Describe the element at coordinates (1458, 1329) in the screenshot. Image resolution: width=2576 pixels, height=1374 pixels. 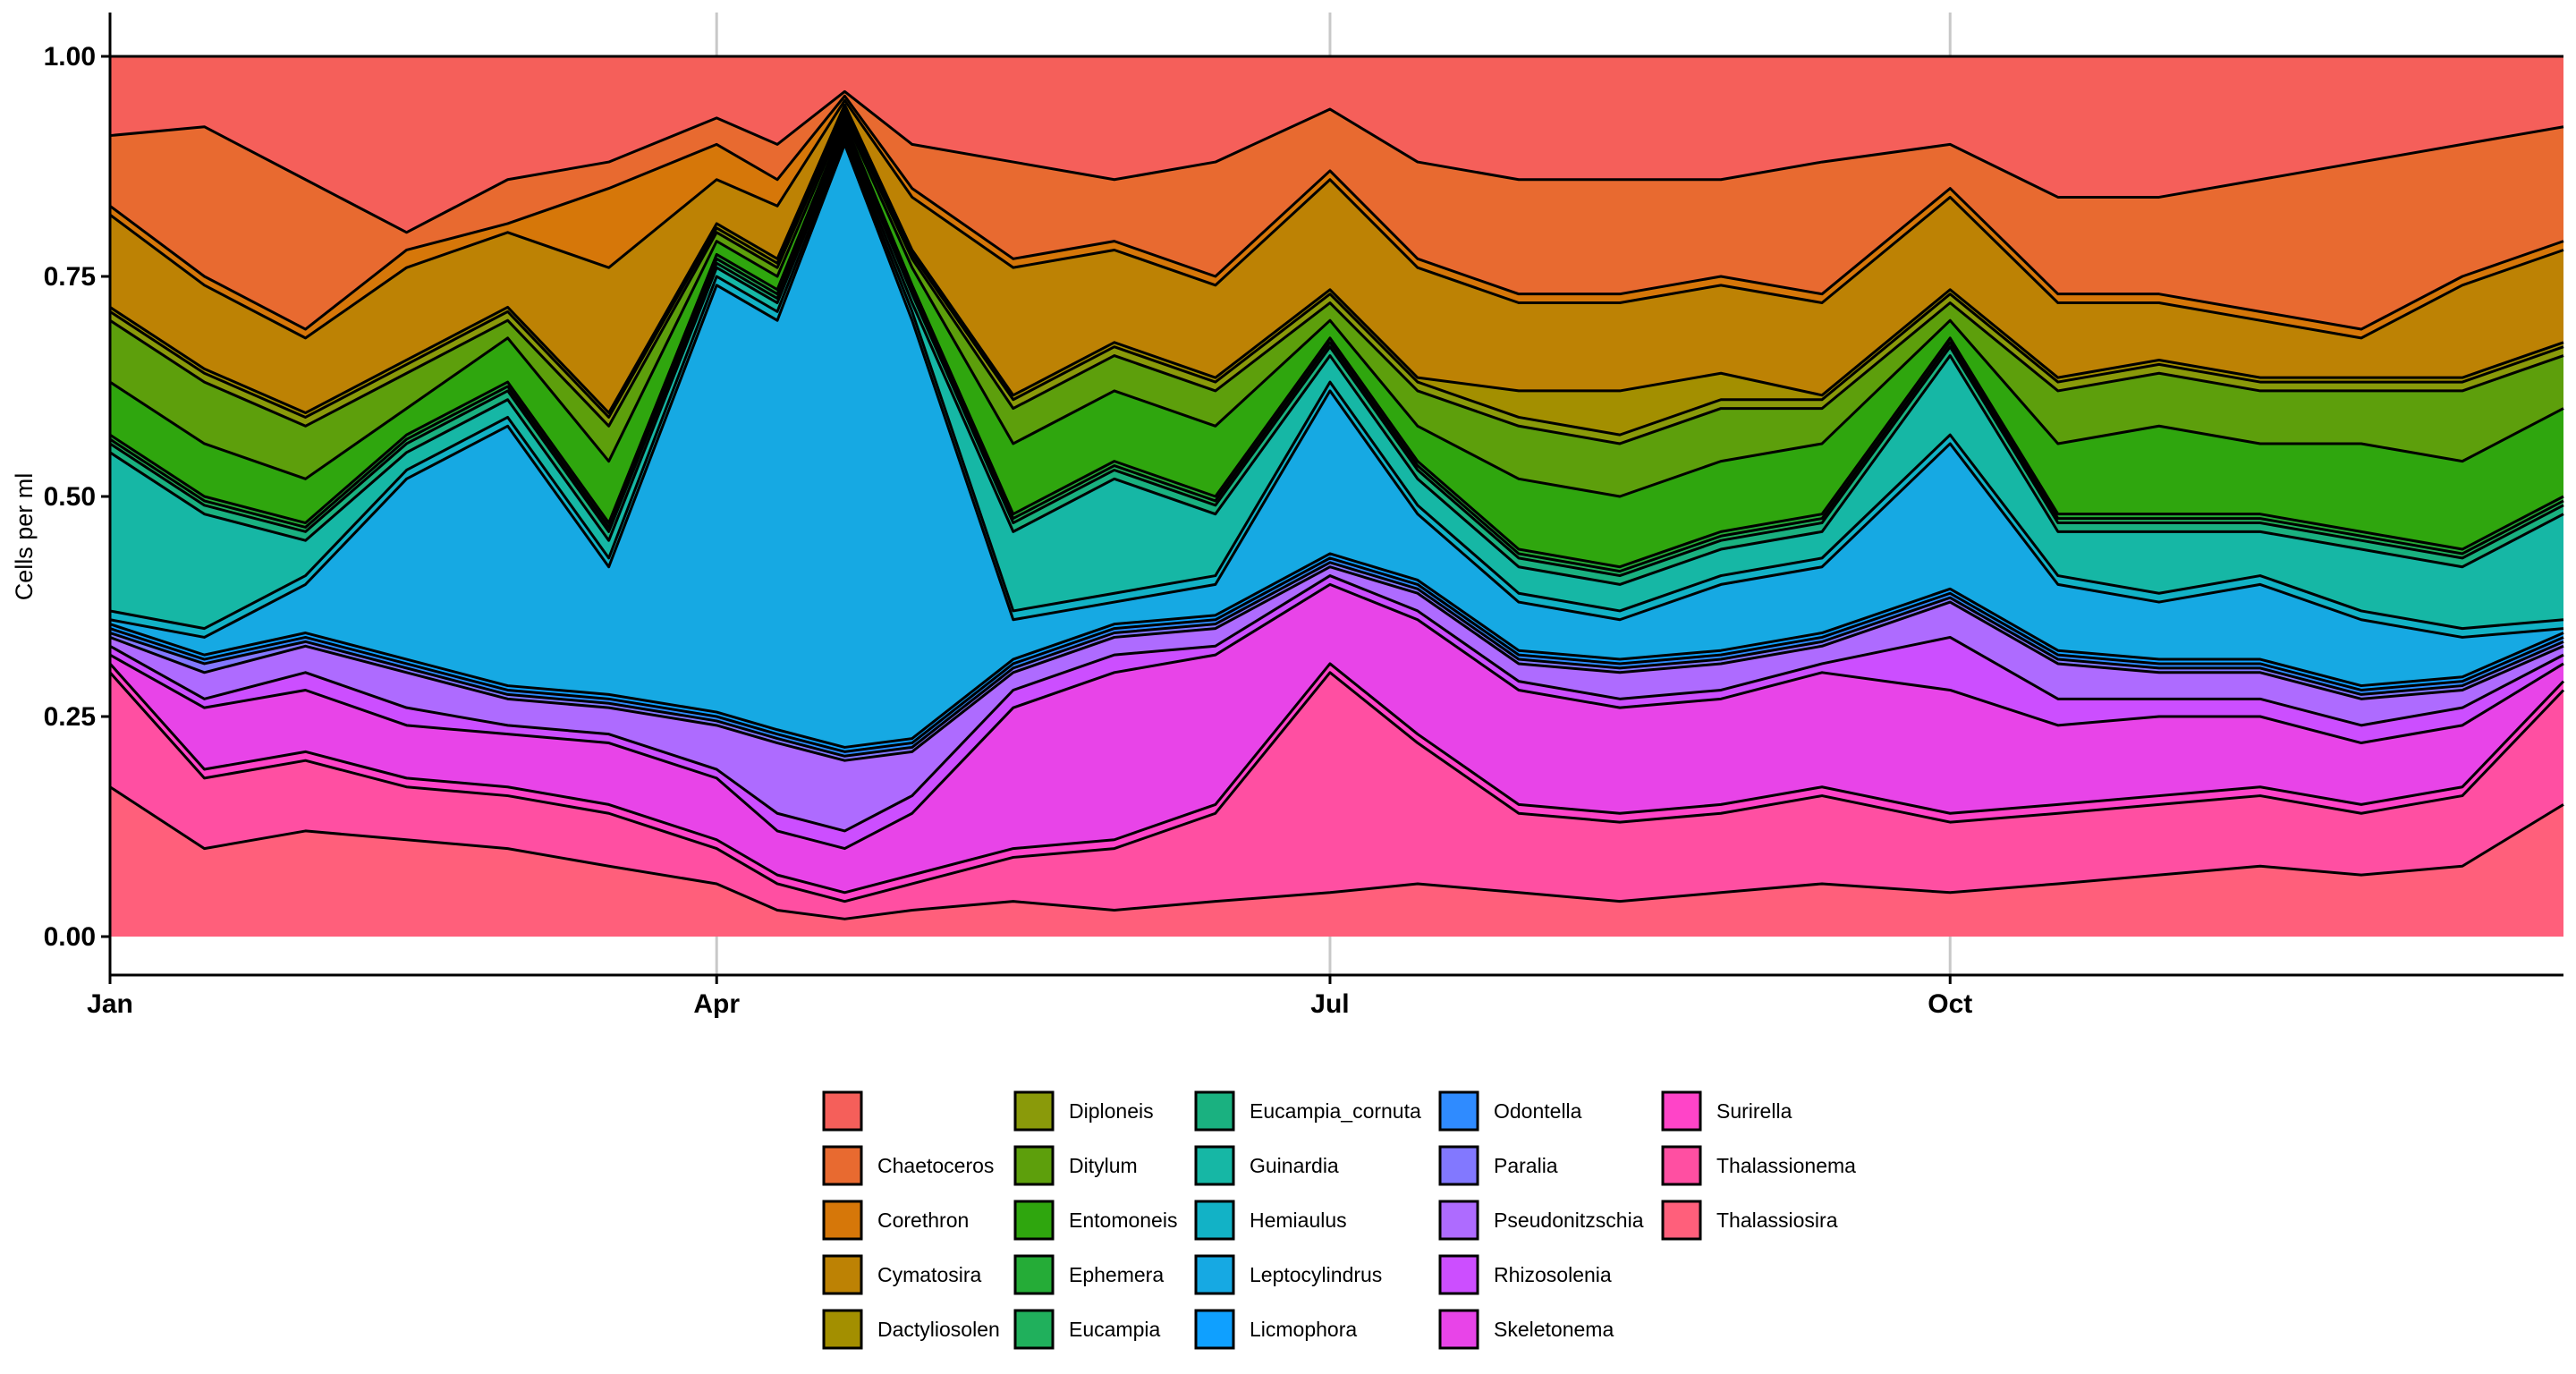
I see `legend-swatch-skeletonema` at that location.